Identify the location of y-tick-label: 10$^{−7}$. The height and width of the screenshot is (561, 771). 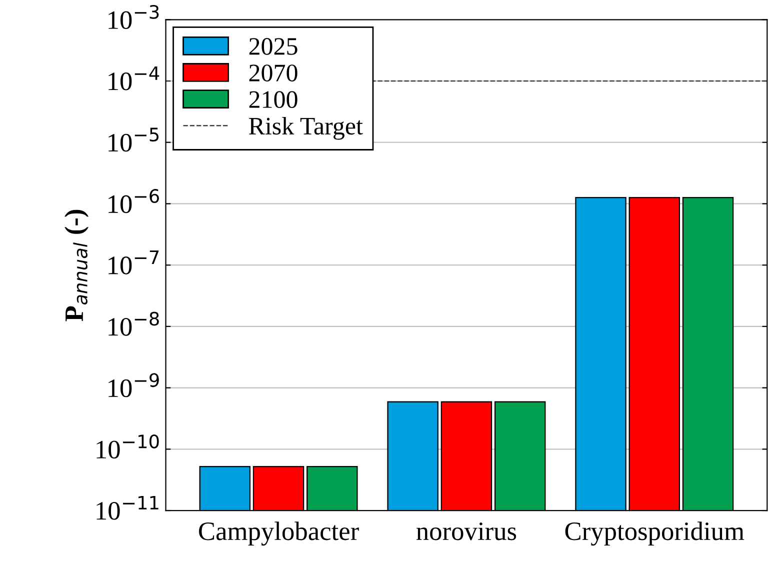
(133, 262).